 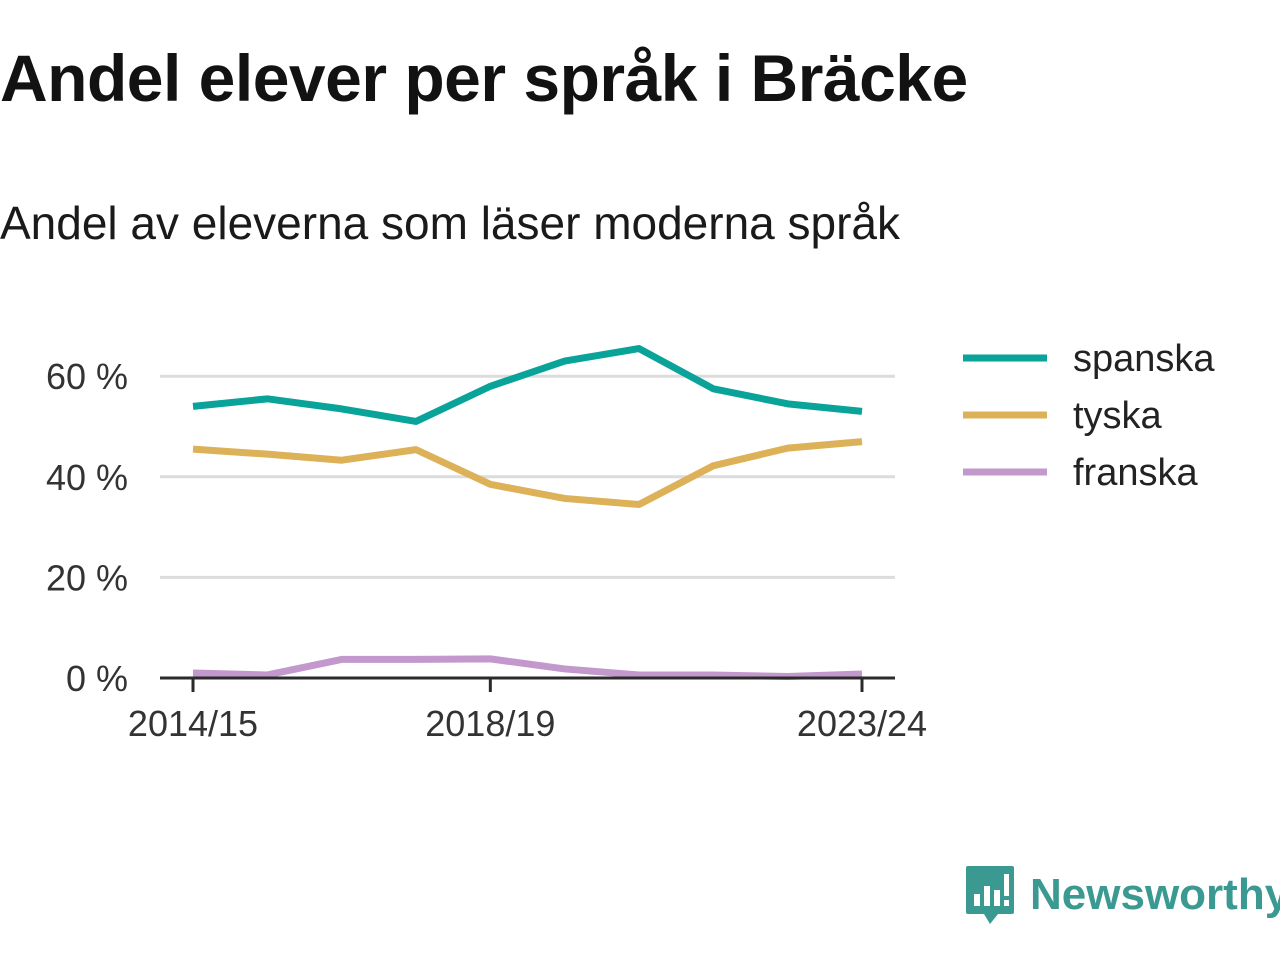 I want to click on series-line-spanska, so click(x=527, y=385).